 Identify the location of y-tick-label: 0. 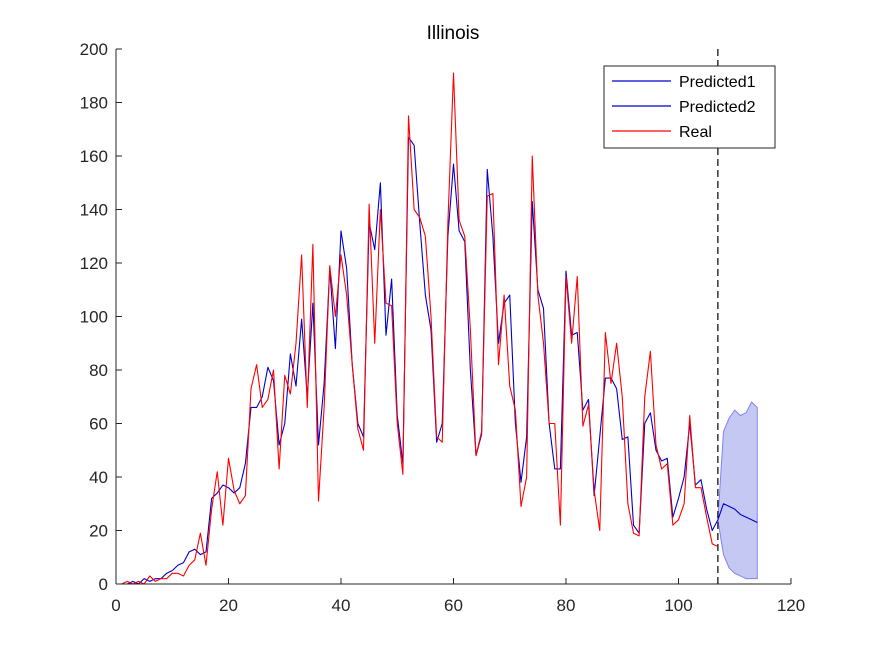
(103, 584).